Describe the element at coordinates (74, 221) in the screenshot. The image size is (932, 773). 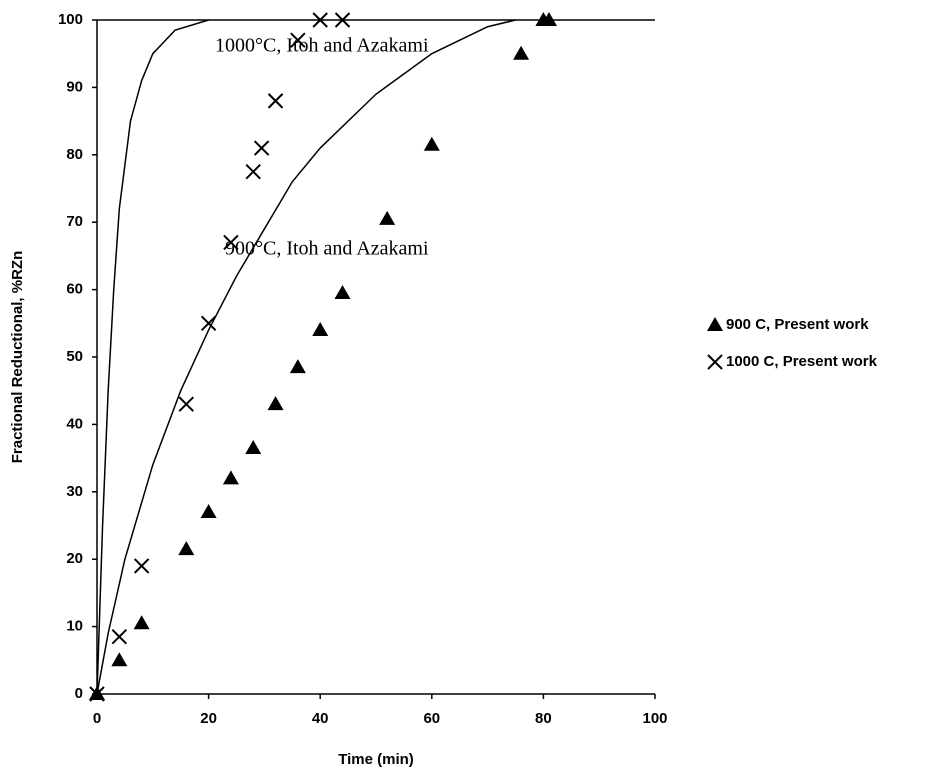
I see `y-tick-label: 70` at that location.